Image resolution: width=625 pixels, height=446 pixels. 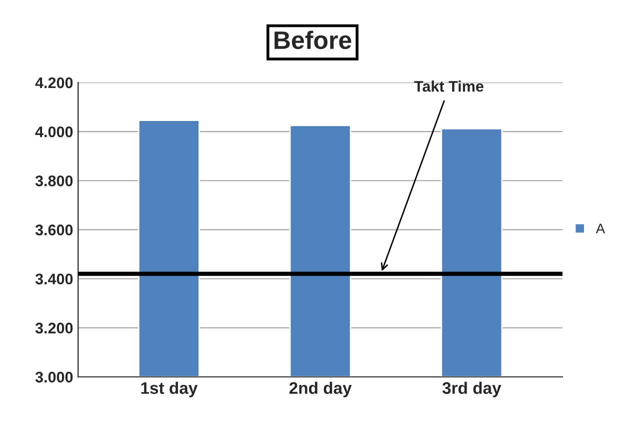 What do you see at coordinates (54, 181) in the screenshot?
I see `y-tick-label: 3.800` at bounding box center [54, 181].